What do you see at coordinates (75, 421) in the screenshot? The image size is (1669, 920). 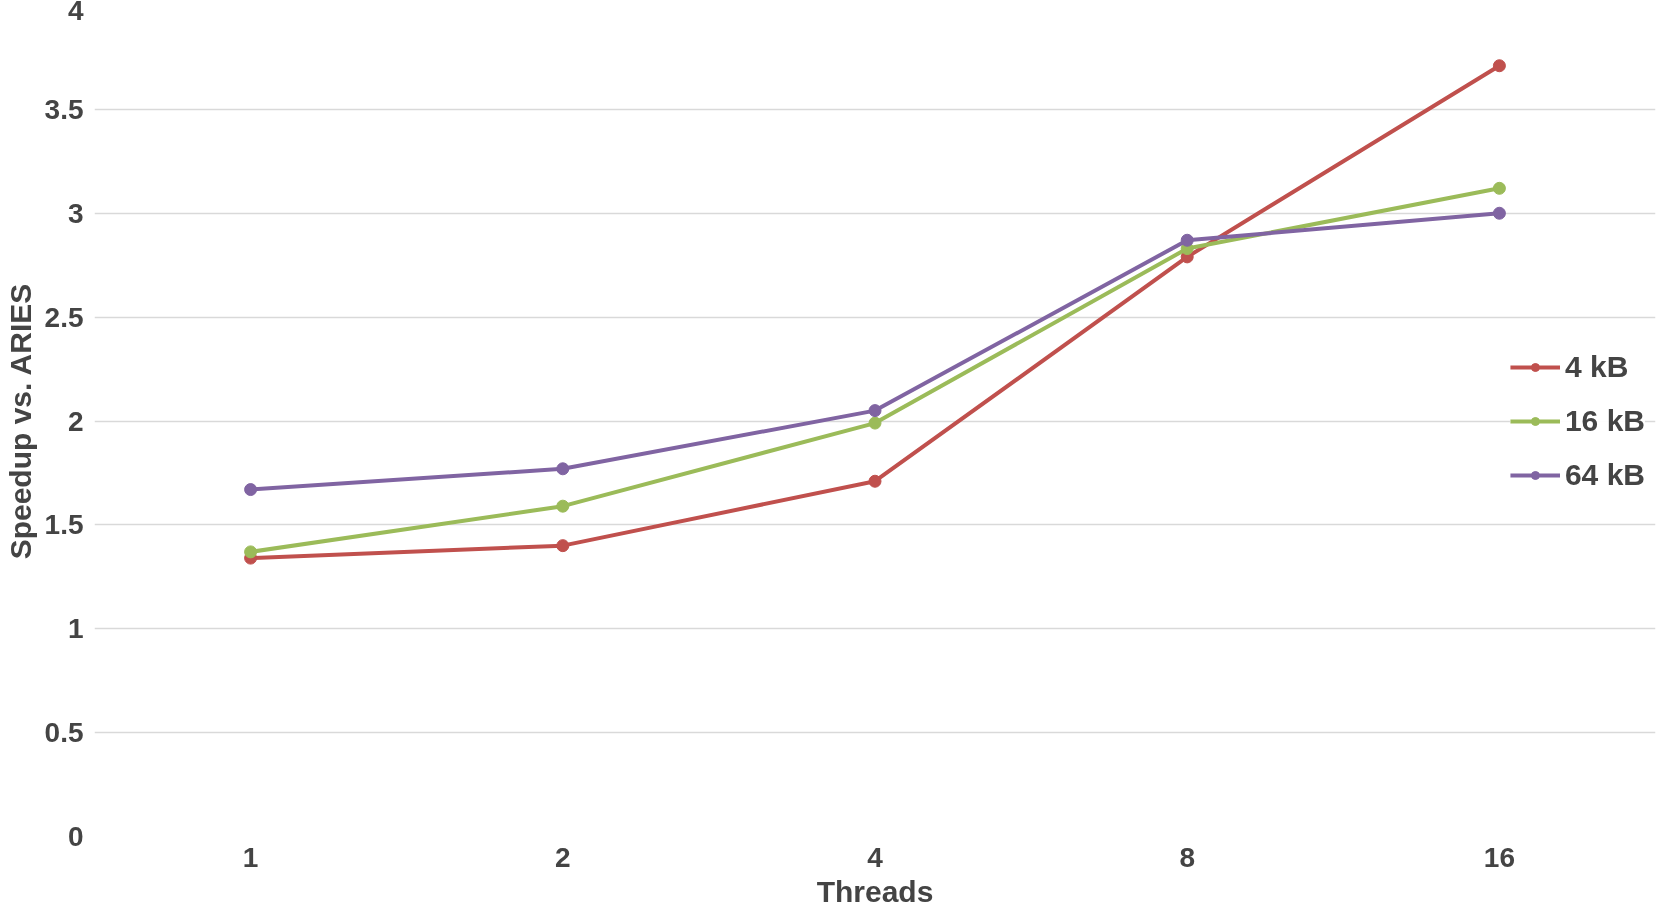 I see `y-tick-label: 2` at bounding box center [75, 421].